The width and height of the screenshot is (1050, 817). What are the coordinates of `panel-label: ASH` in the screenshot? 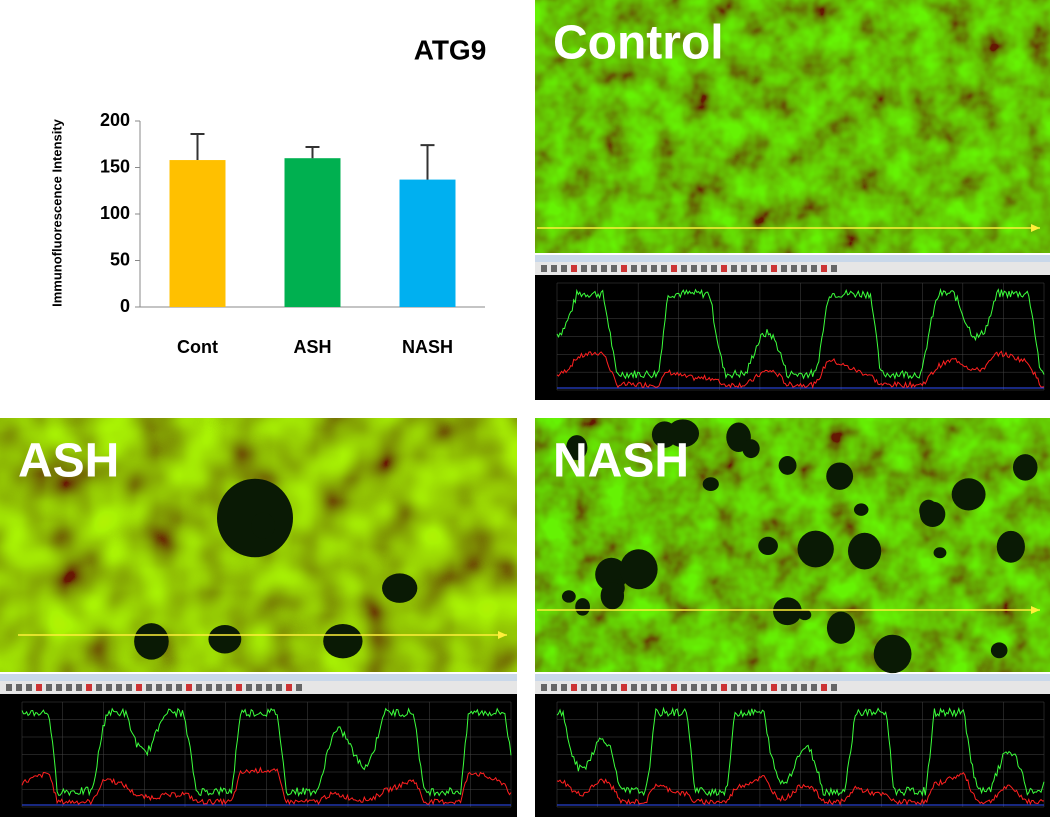 It's located at (68, 461).